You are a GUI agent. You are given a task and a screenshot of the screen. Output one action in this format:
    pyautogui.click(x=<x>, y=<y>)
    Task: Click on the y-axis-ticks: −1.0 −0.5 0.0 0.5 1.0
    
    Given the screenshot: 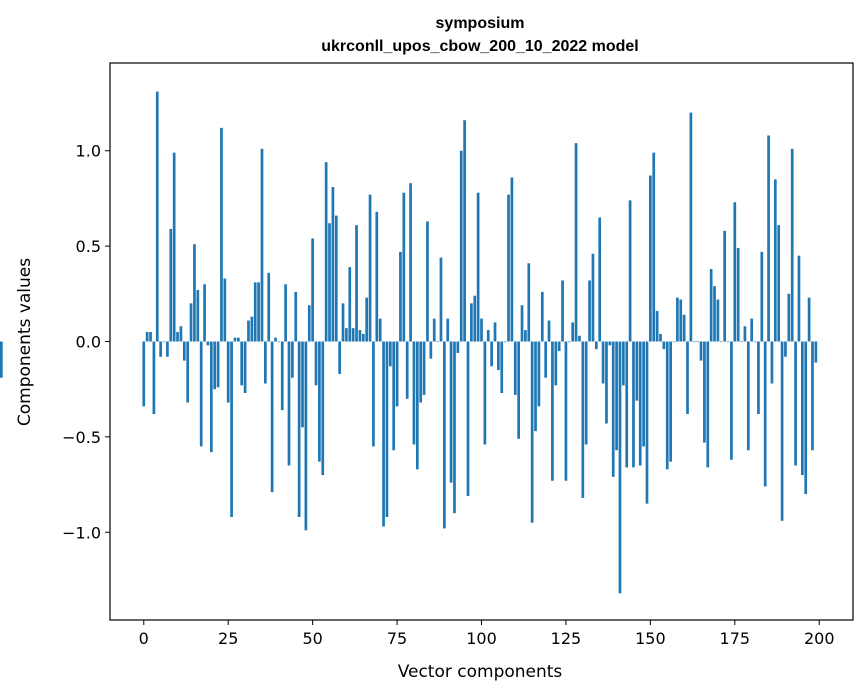 What is the action you would take?
    pyautogui.click(x=86, y=342)
    